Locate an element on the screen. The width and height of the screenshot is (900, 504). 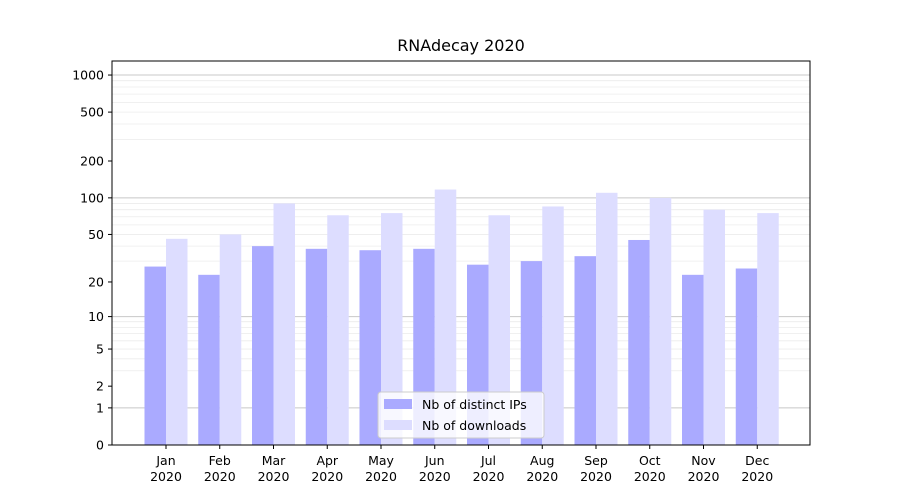
y-tick-label: 100 is located at coordinates (92, 197).